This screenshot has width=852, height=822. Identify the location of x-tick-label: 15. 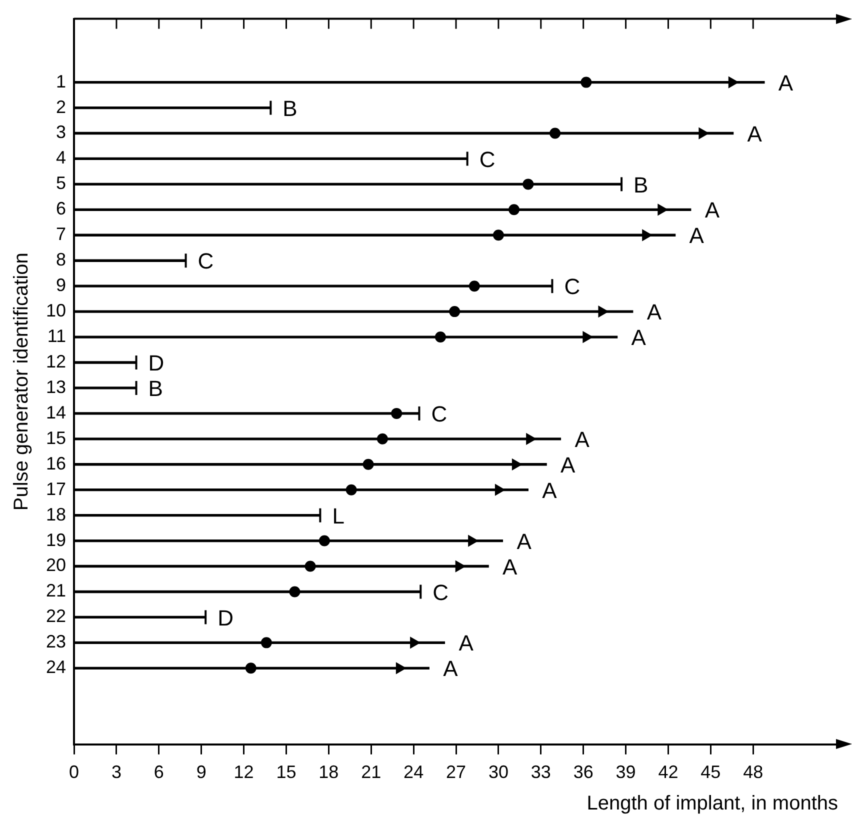
(286, 772).